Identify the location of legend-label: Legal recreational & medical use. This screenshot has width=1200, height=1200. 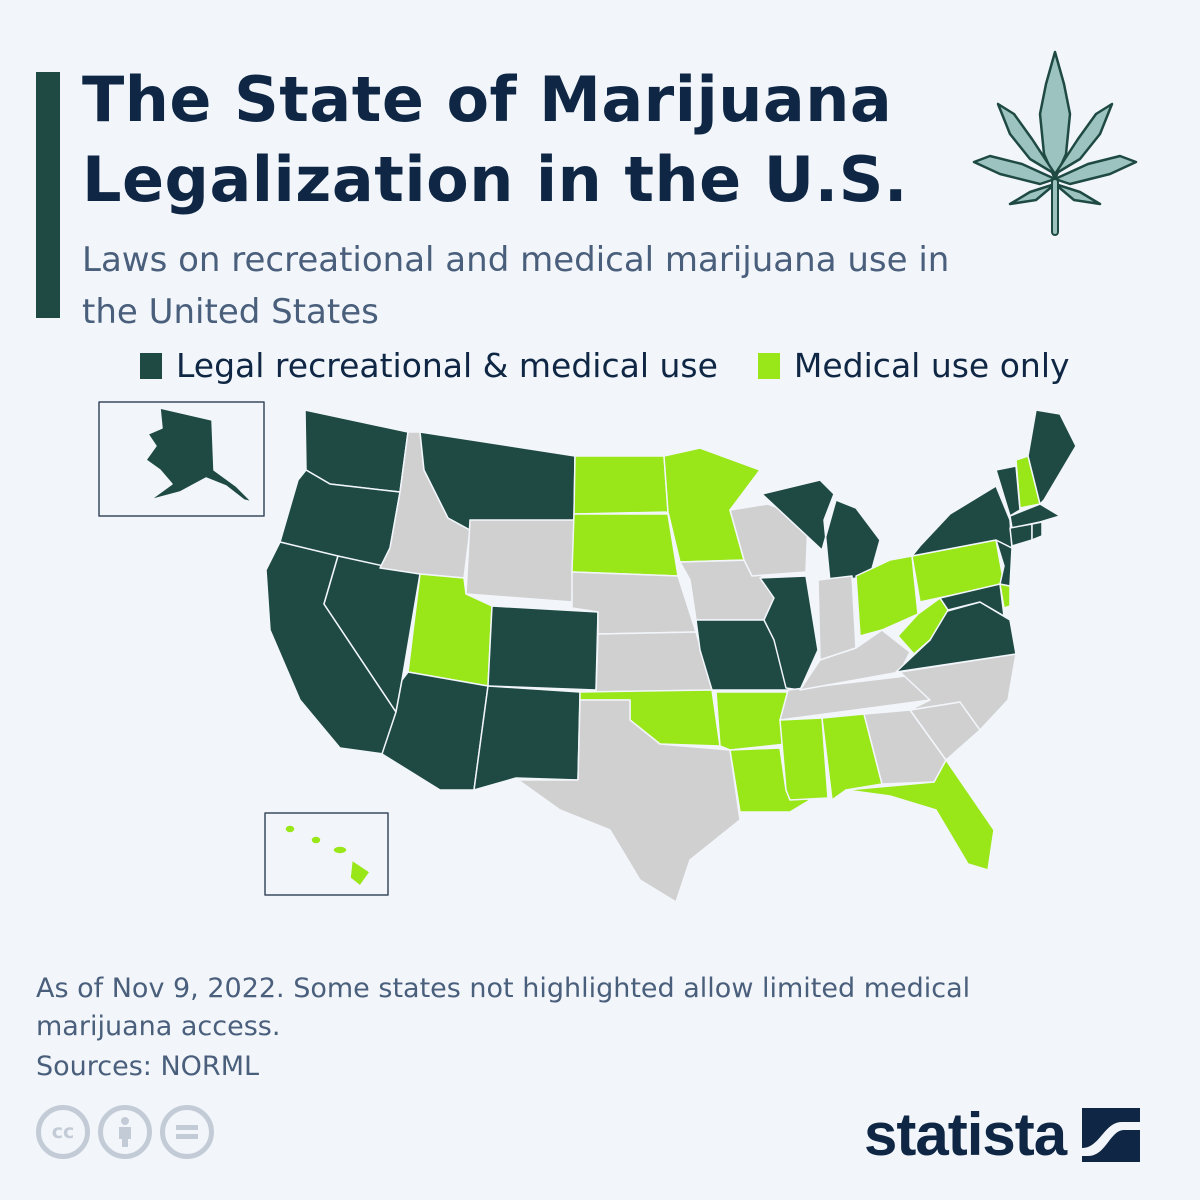
(447, 365).